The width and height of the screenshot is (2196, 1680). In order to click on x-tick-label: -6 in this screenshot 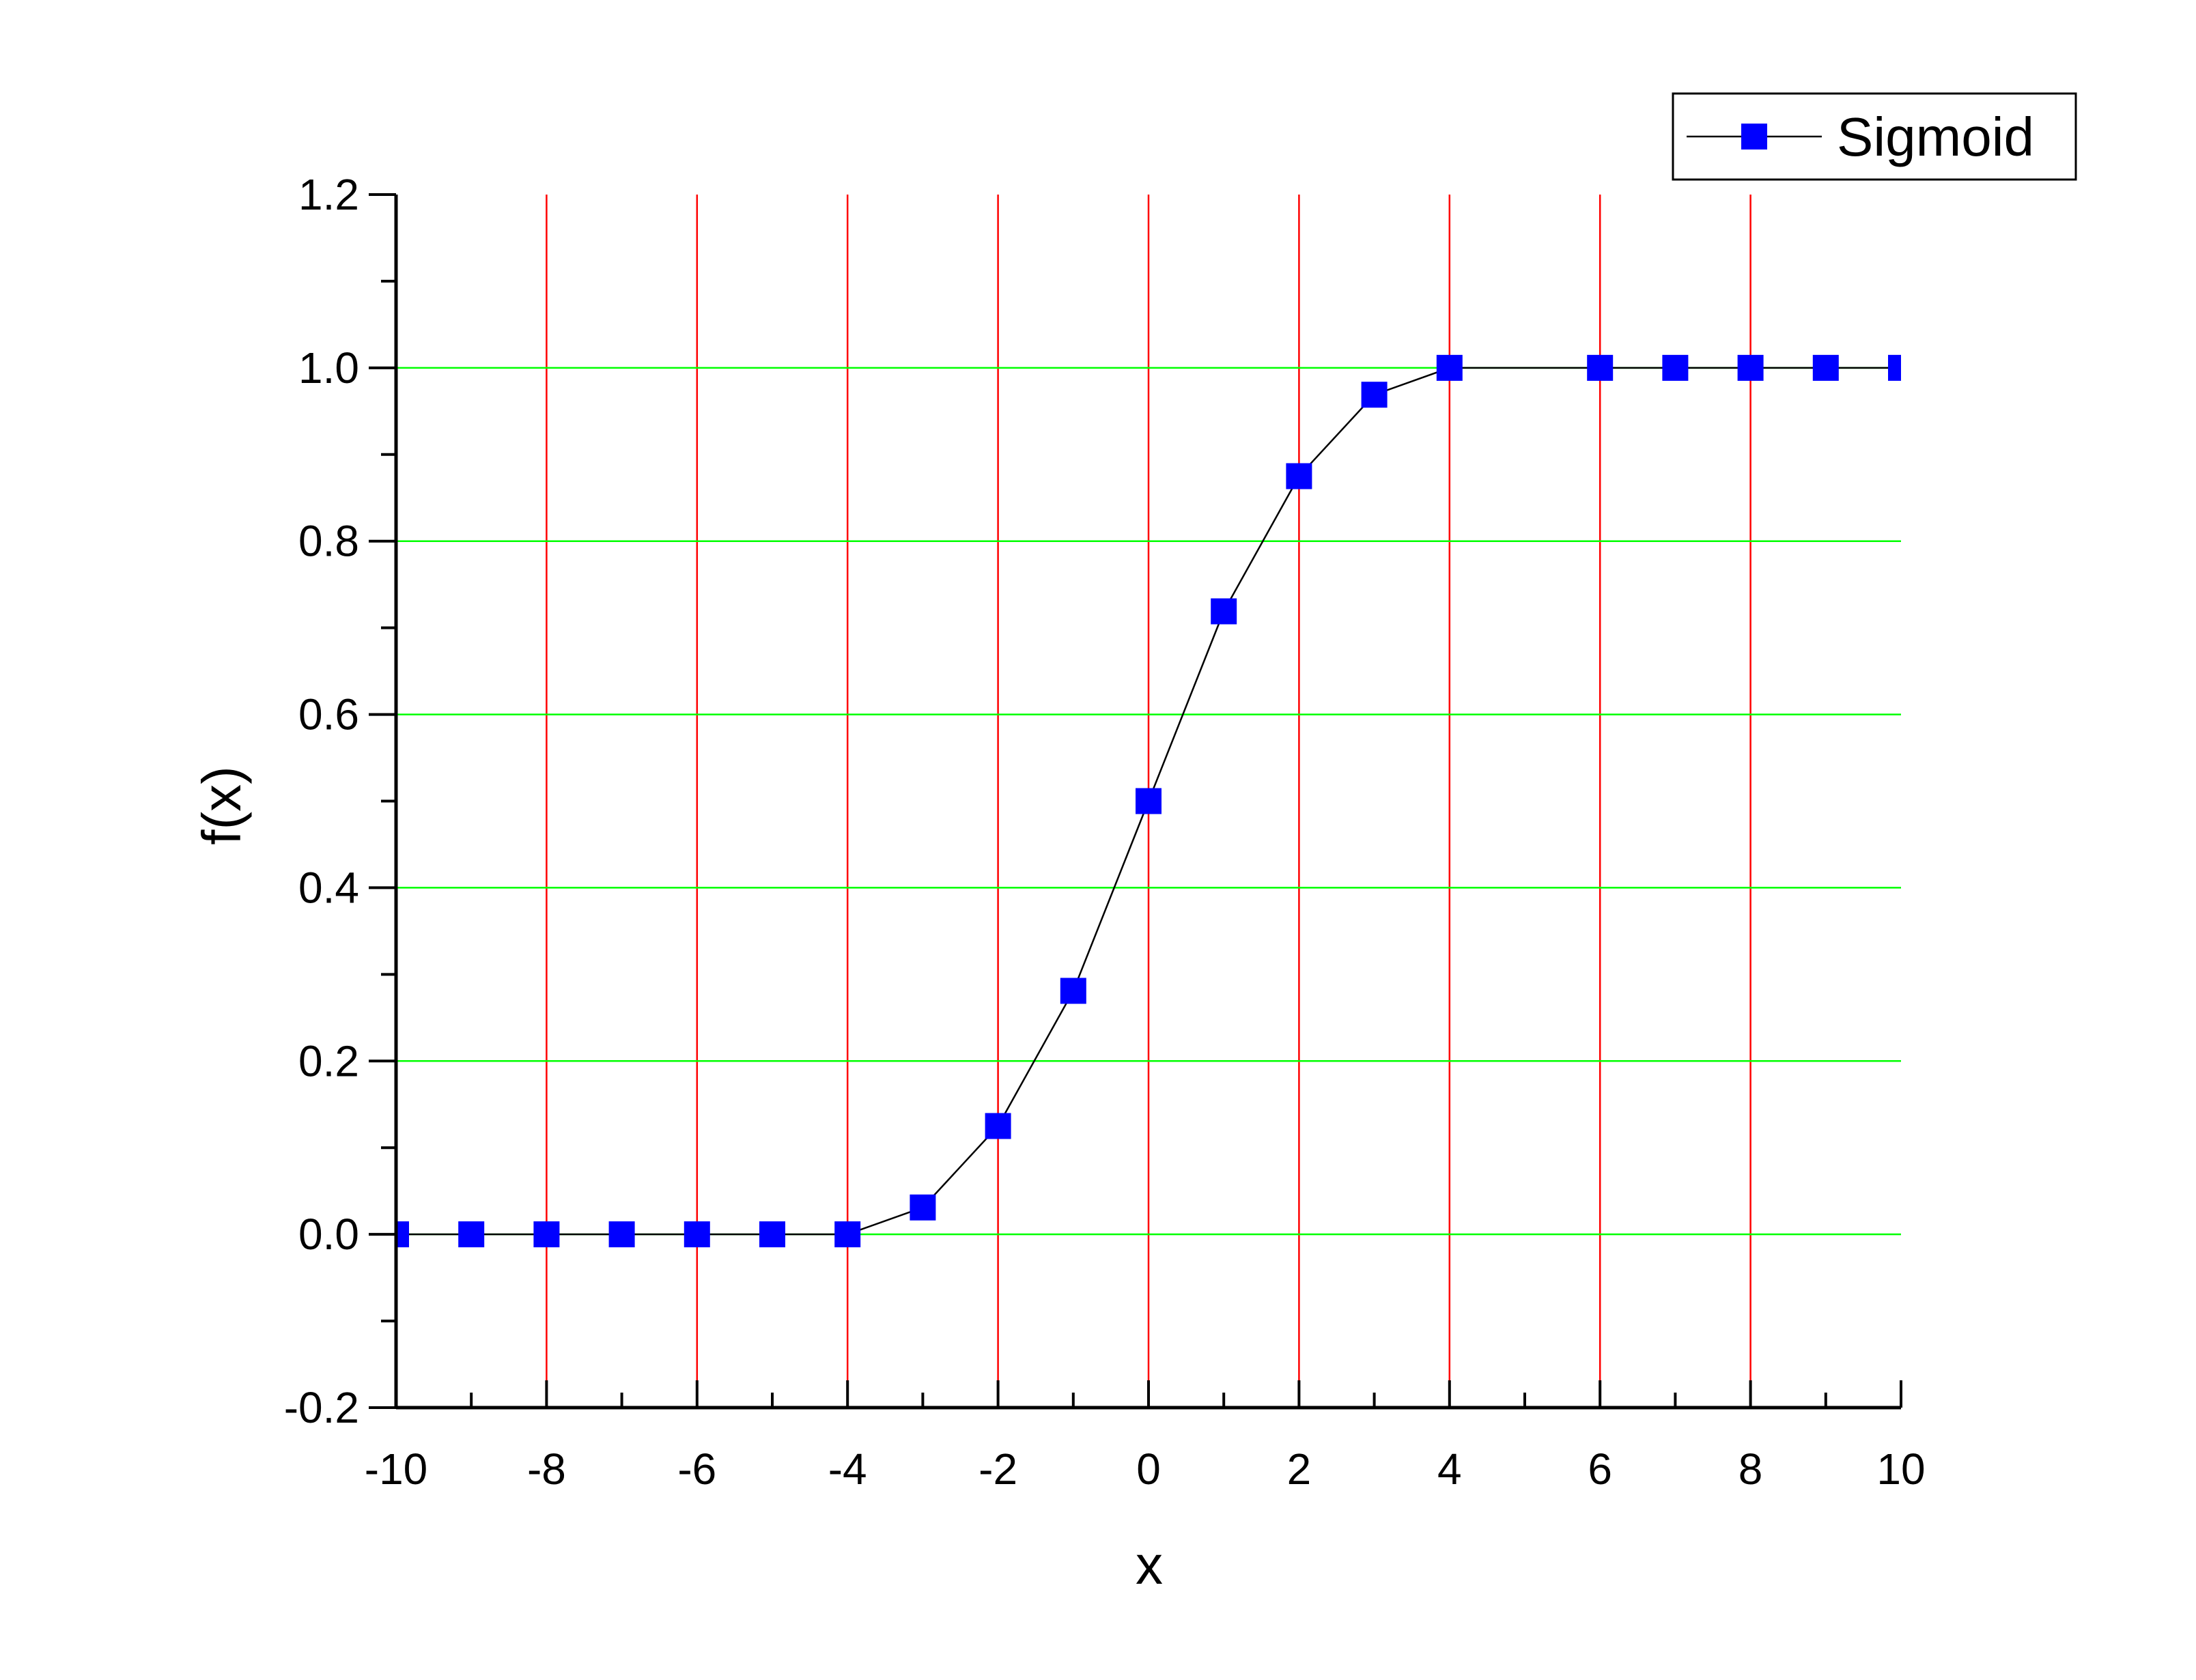, I will do `click(697, 1469)`.